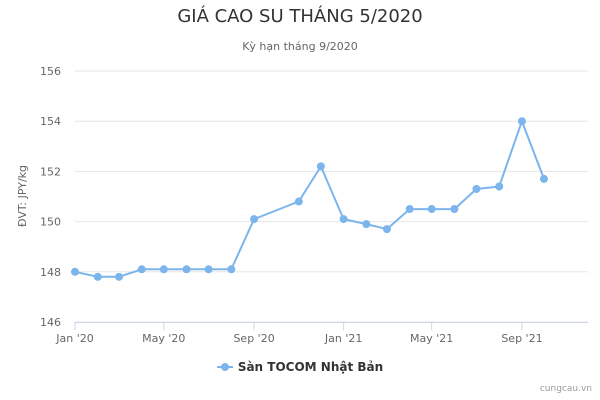 This screenshot has height=400, width=600. Describe the element at coordinates (22, 196) in the screenshot. I see `y-axis-label: ĐVT: JPY/kg` at that location.